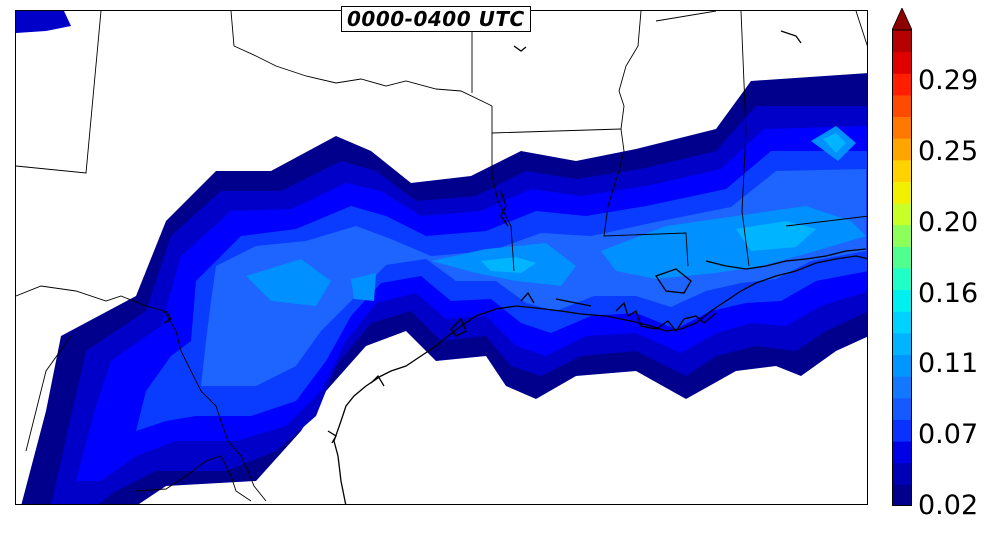  I want to click on colorbar-tick-label: 0.29, so click(948, 80).